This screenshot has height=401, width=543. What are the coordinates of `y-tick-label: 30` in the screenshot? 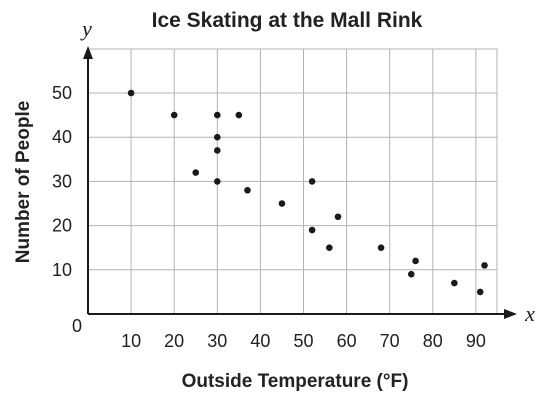 It's located at (62, 181).